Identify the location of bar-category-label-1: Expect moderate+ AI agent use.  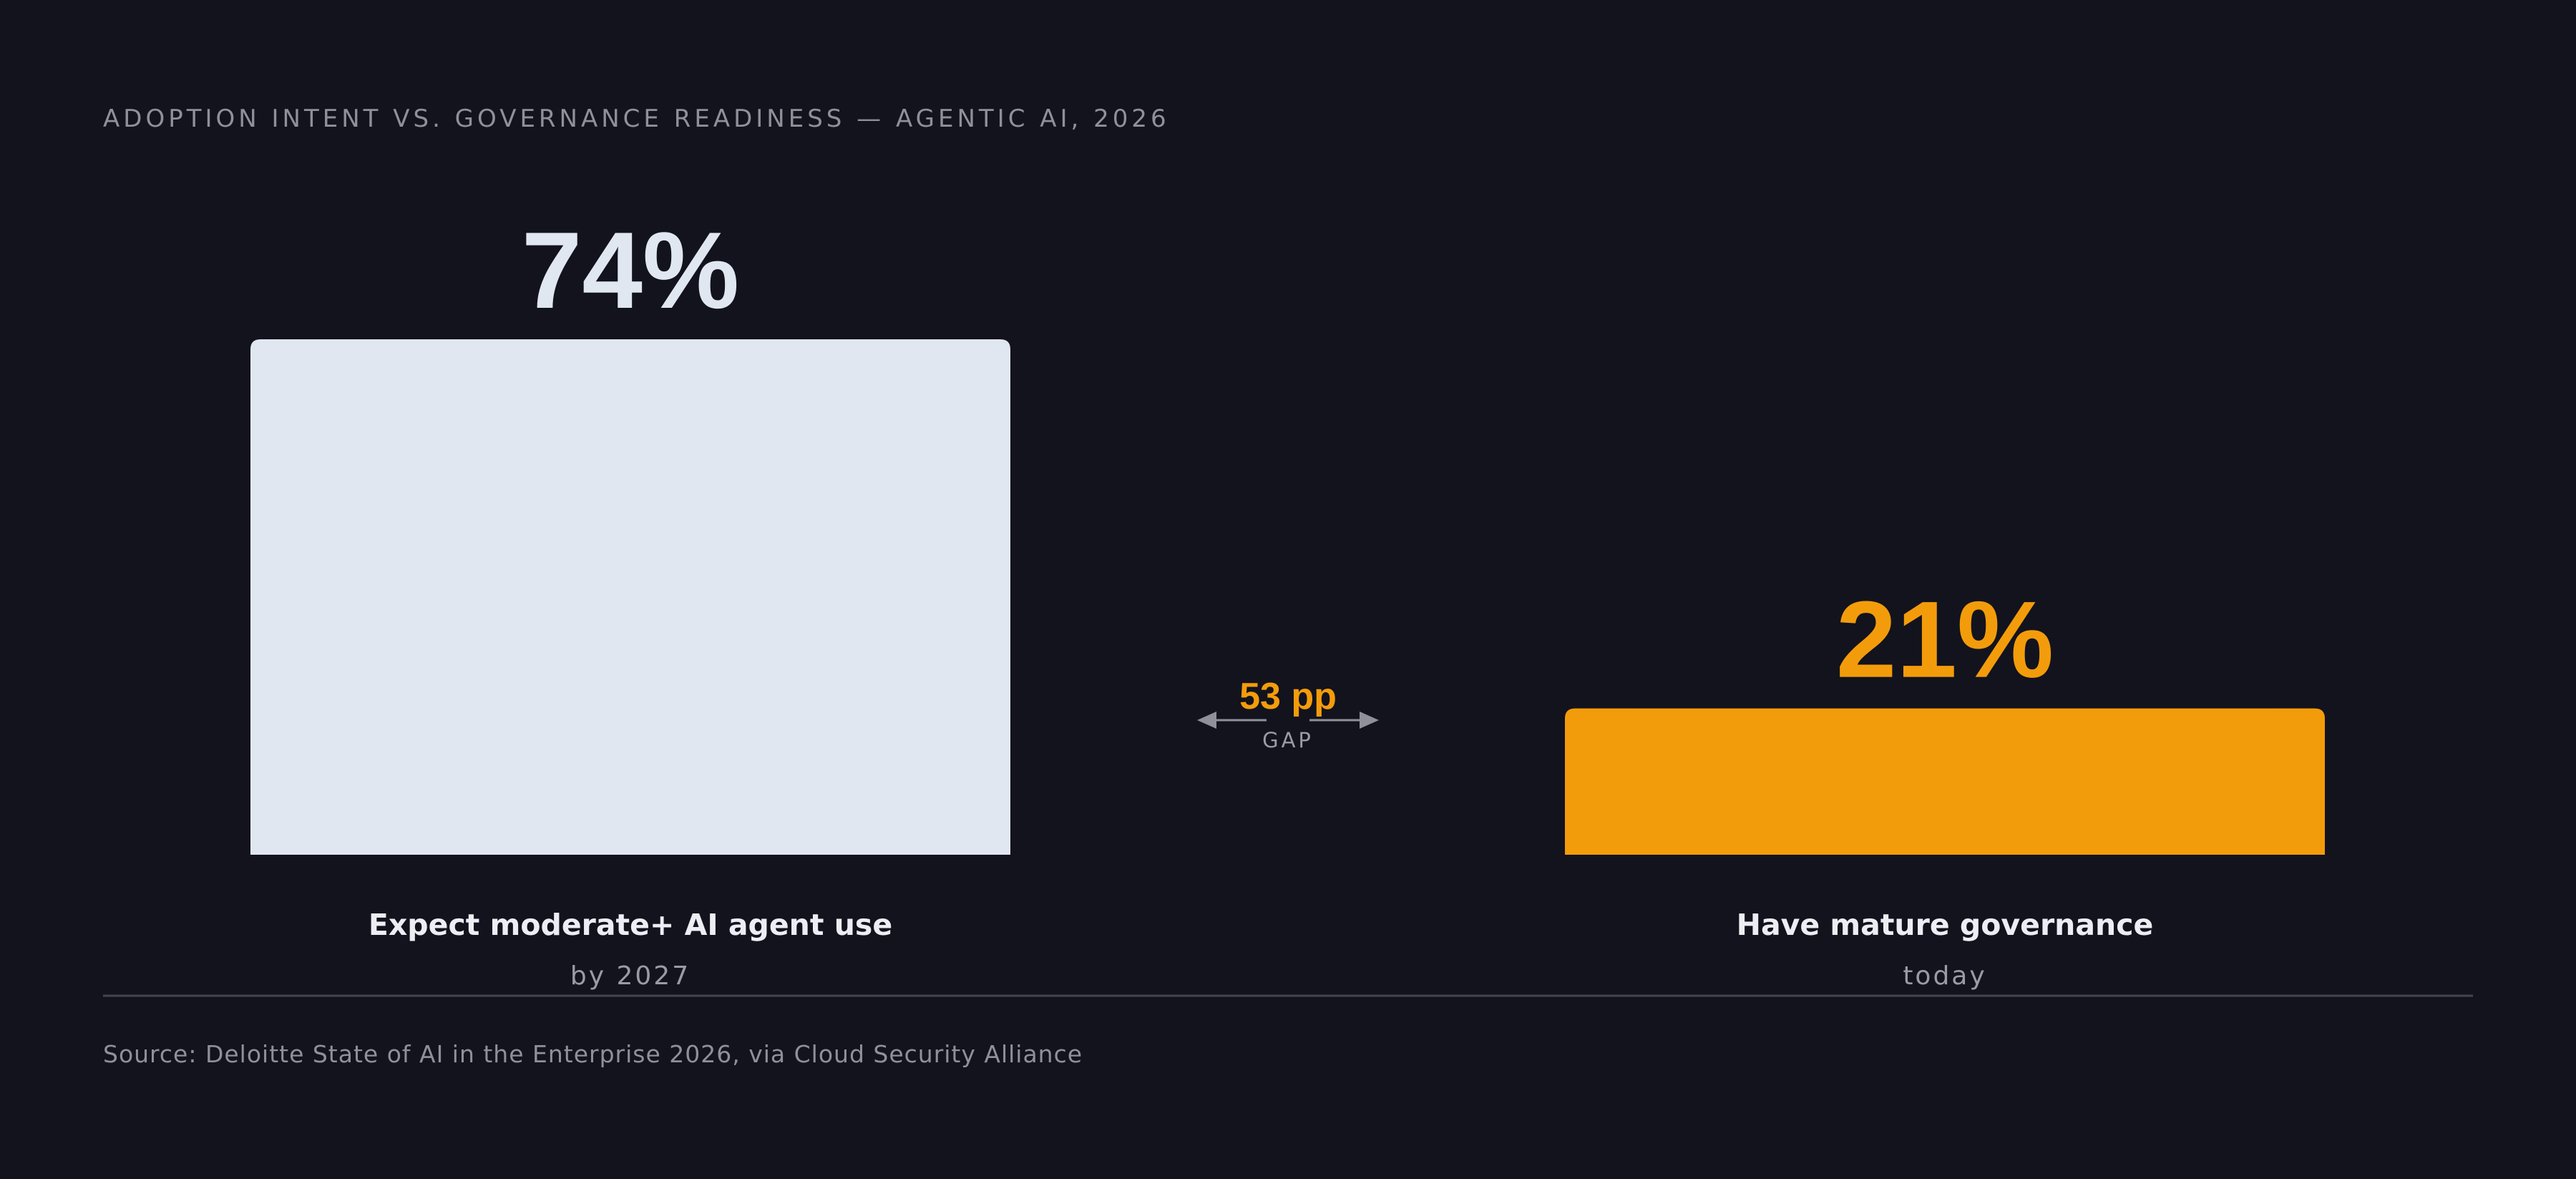
(630, 925).